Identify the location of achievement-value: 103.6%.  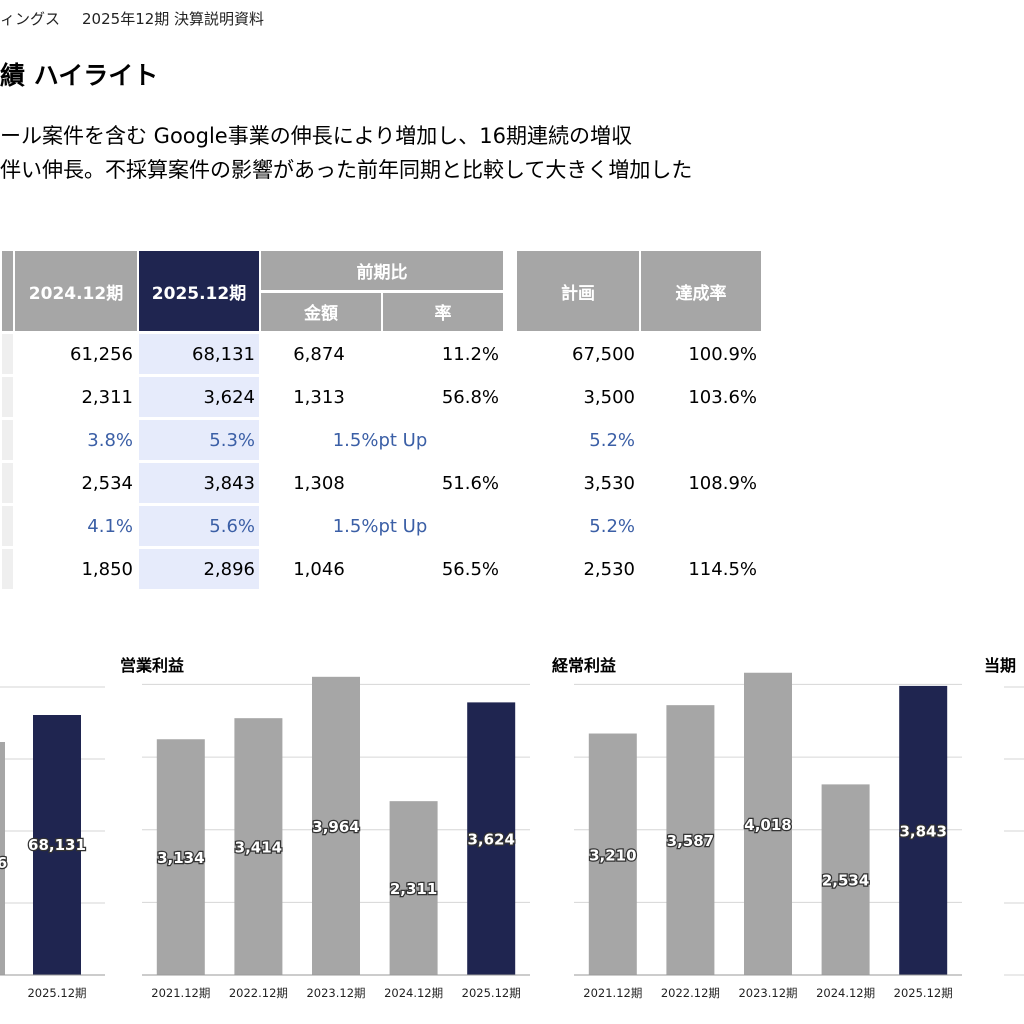
(722, 397).